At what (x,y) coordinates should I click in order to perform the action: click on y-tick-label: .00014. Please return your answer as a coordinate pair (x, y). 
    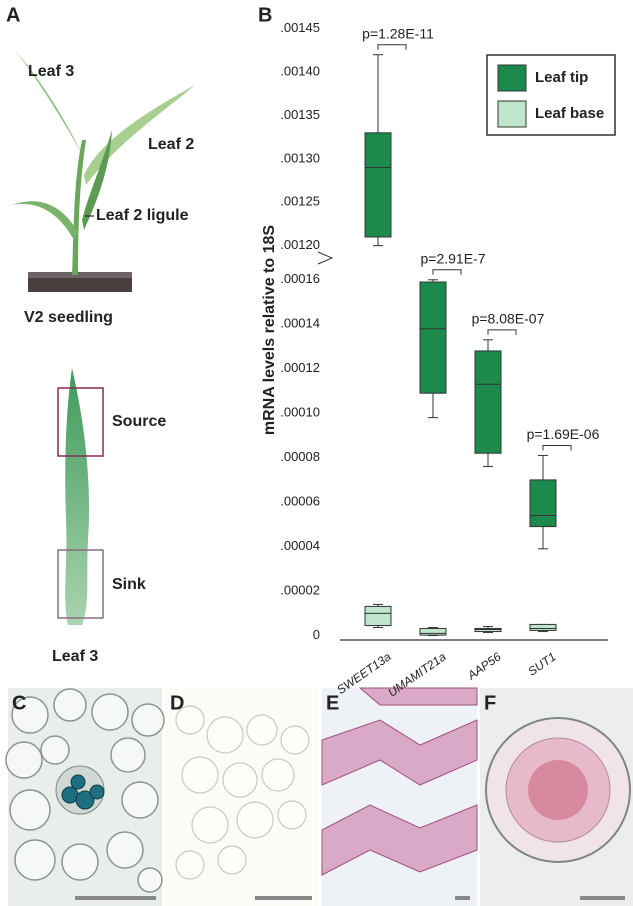
    Looking at the image, I should click on (300, 323).